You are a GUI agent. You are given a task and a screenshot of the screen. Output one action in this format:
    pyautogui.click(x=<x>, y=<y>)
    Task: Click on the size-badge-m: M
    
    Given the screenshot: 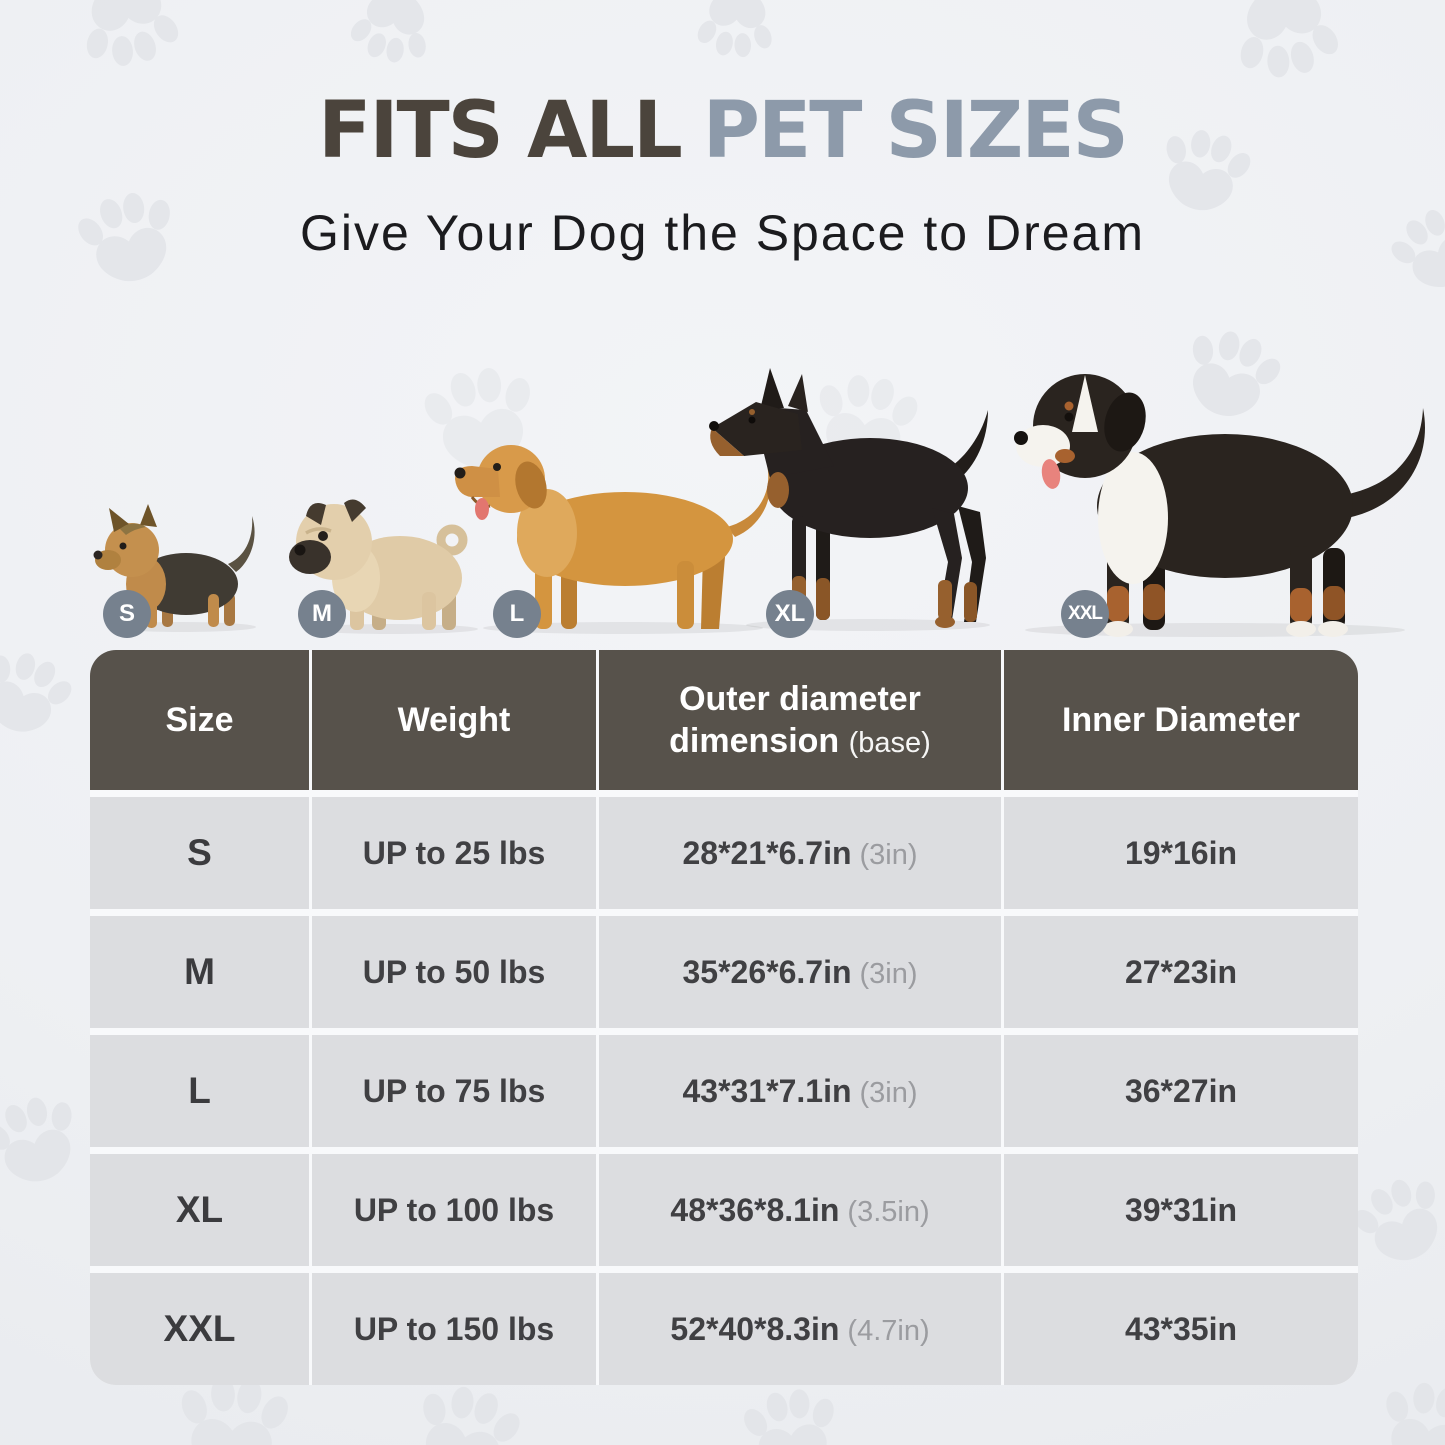 What is the action you would take?
    pyautogui.click(x=322, y=614)
    